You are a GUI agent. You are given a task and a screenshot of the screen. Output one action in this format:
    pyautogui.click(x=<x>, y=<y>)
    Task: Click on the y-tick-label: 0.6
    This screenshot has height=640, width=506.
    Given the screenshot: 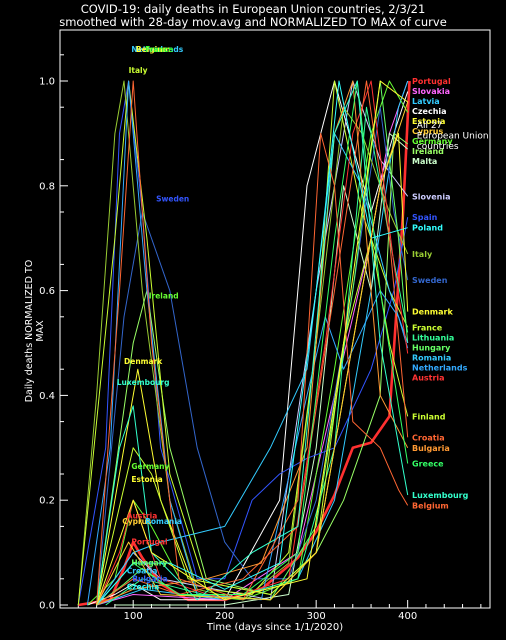 What is the action you would take?
    pyautogui.click(x=47, y=291)
    